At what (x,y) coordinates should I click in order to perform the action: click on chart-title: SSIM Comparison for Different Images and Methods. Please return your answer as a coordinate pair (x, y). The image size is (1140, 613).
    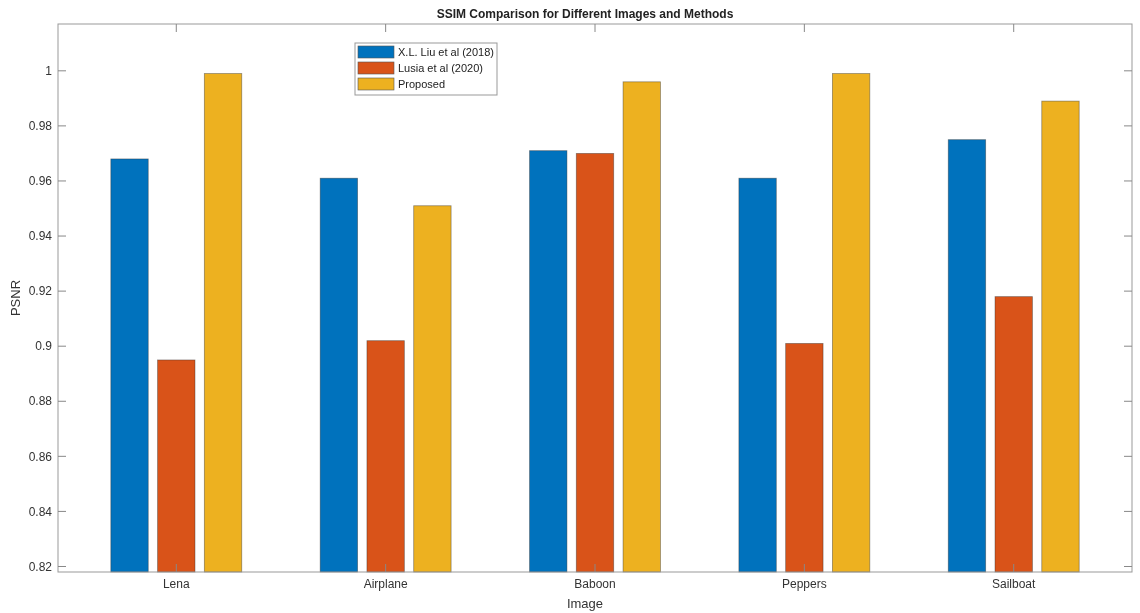
    Looking at the image, I should click on (585, 14).